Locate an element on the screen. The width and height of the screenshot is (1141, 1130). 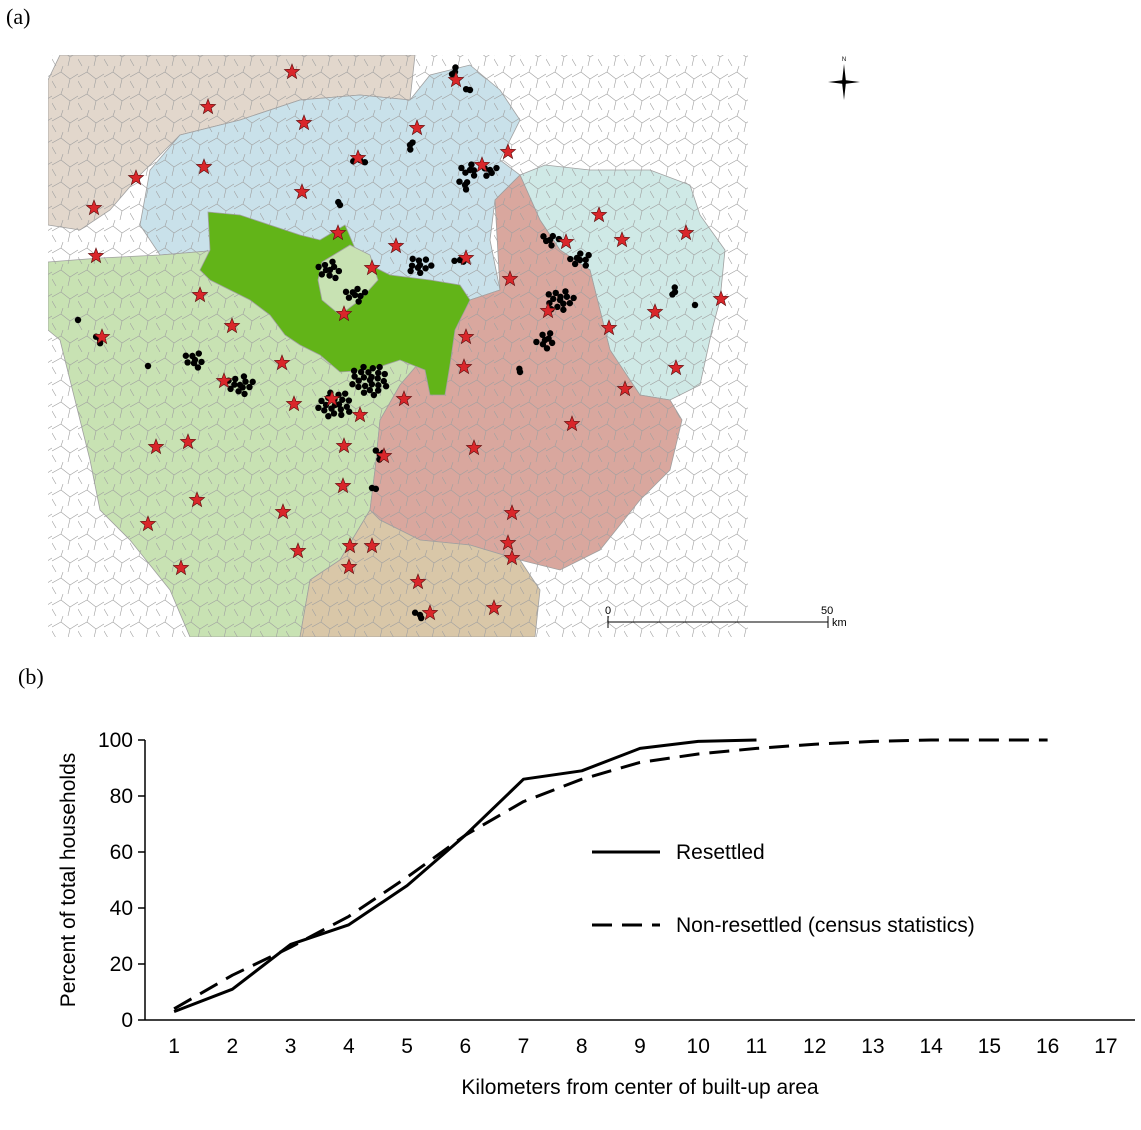
x-tick-label: 6 is located at coordinates (465, 1046).